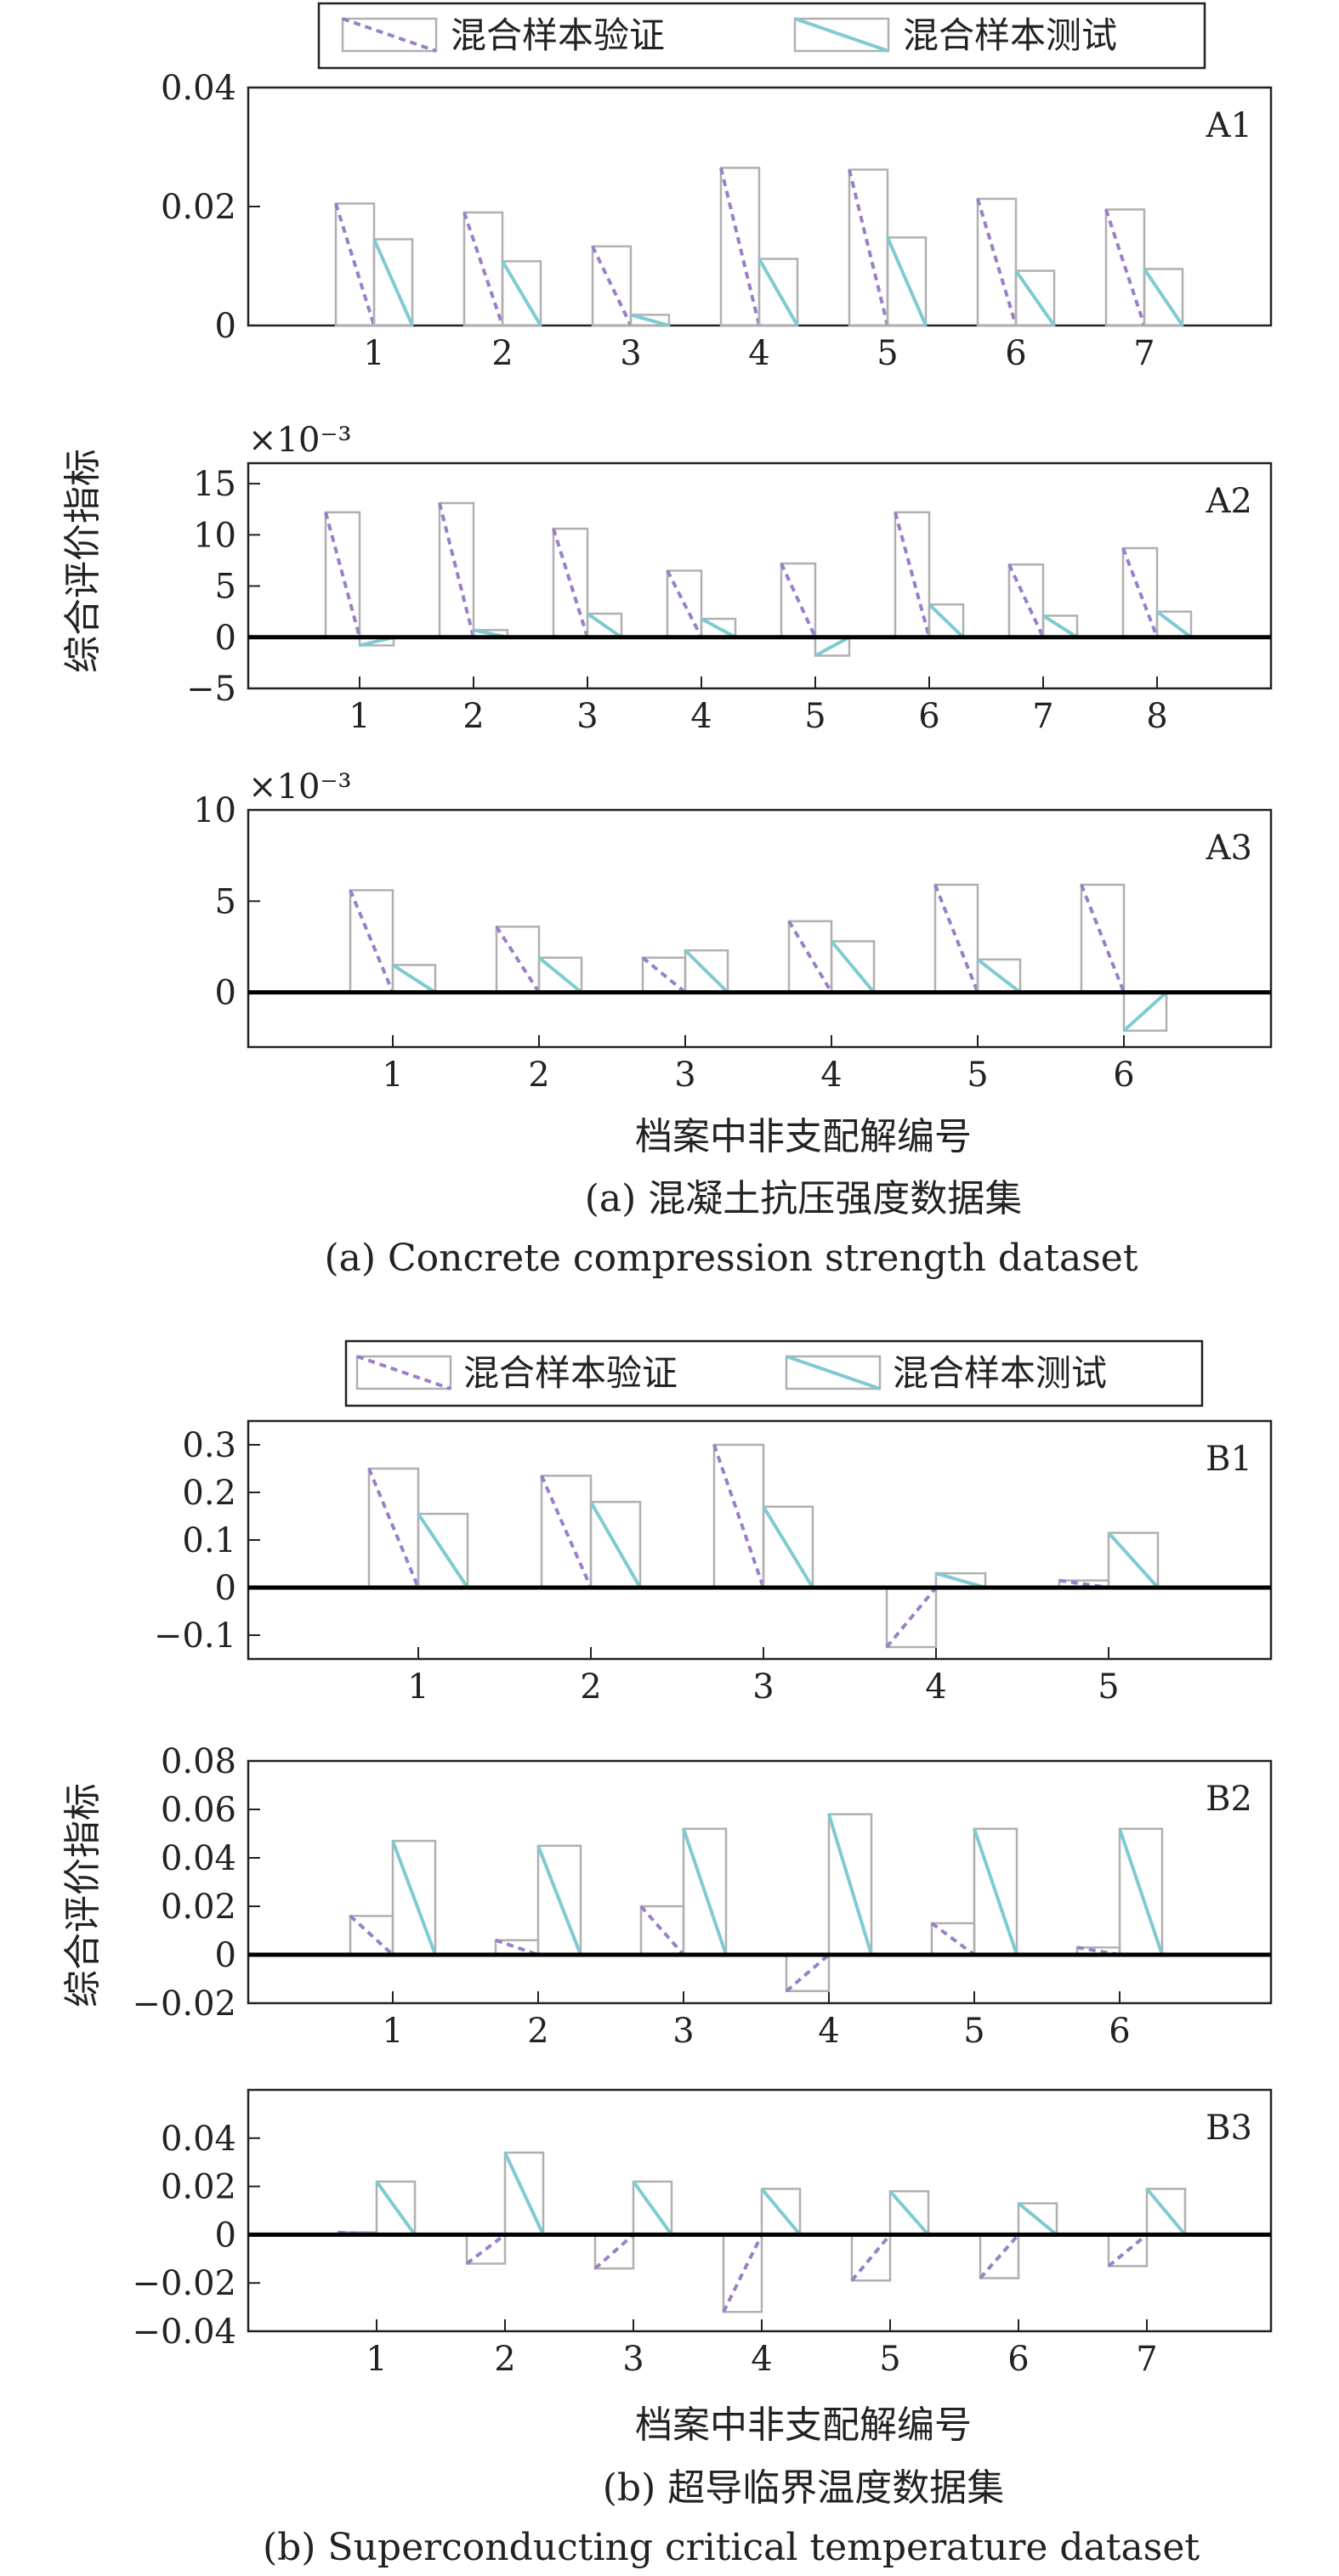 The height and width of the screenshot is (2576, 1339). What do you see at coordinates (841, 35) in the screenshot?
I see `legend-a-test-line` at bounding box center [841, 35].